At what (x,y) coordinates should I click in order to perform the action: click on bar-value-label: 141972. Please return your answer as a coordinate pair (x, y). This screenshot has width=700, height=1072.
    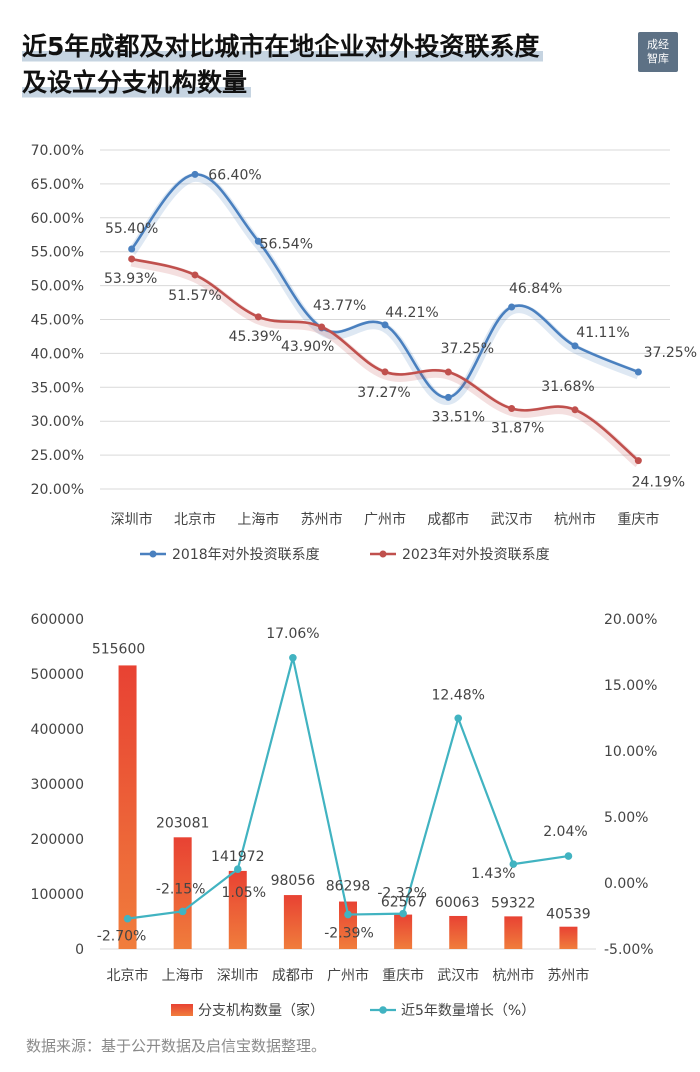
    Looking at the image, I should click on (237, 857).